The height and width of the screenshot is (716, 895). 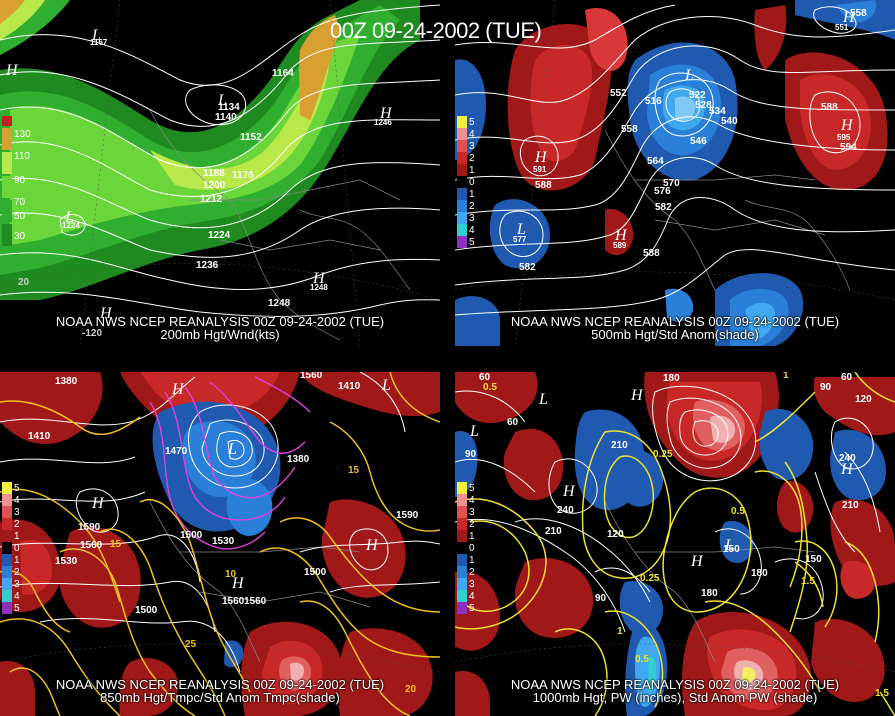 What do you see at coordinates (698, 141) in the screenshot?
I see `contour-label: 546` at bounding box center [698, 141].